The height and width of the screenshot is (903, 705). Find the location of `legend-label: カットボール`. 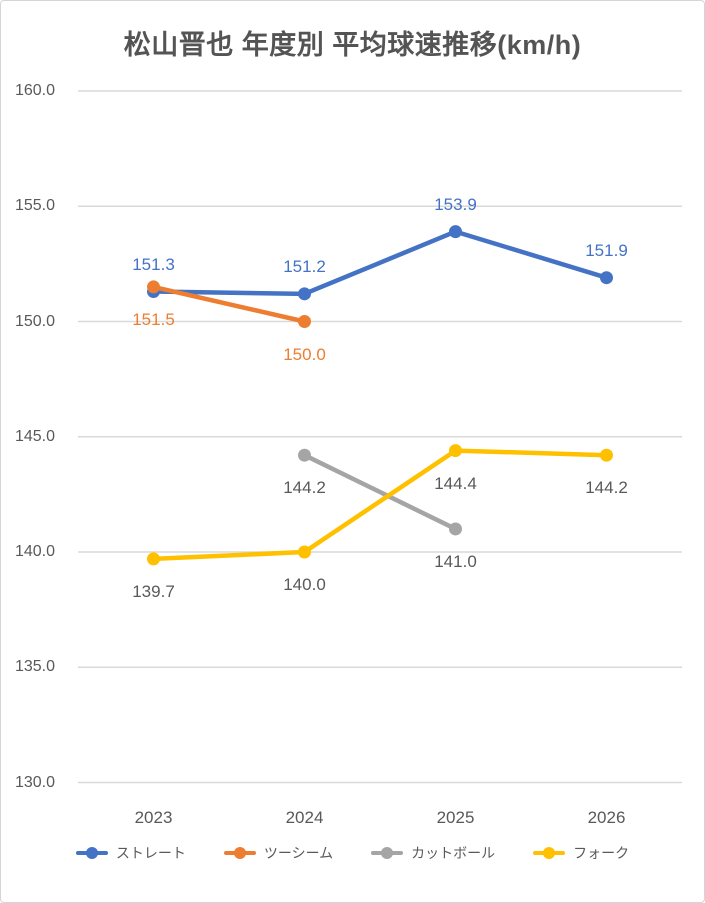

legend-label: カットボール is located at coordinates (453, 853).